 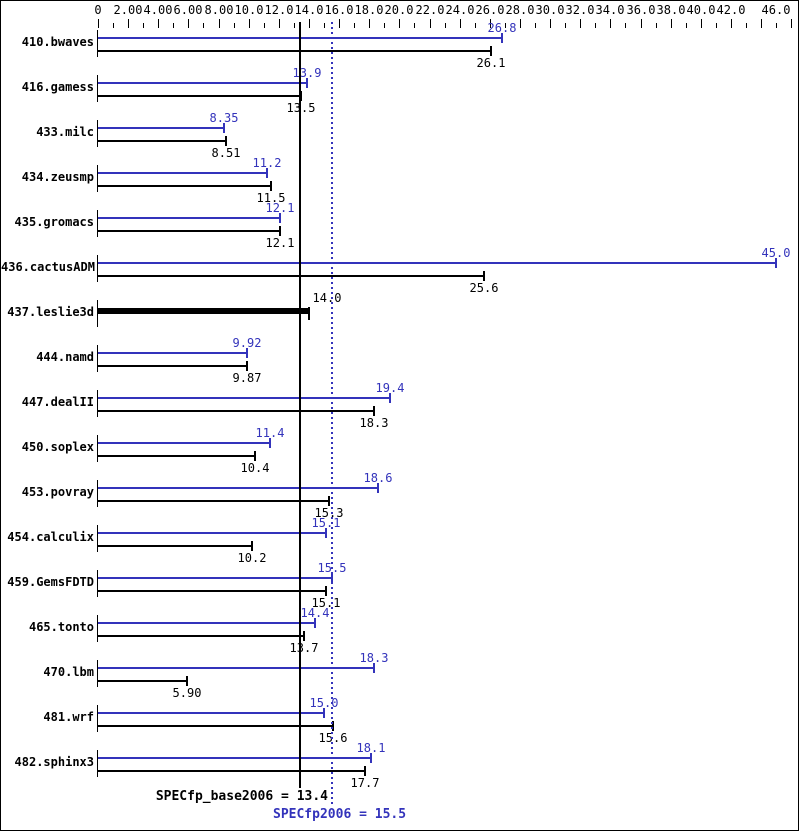 I want to click on base-value-label: 10.2, so click(x=252, y=558).